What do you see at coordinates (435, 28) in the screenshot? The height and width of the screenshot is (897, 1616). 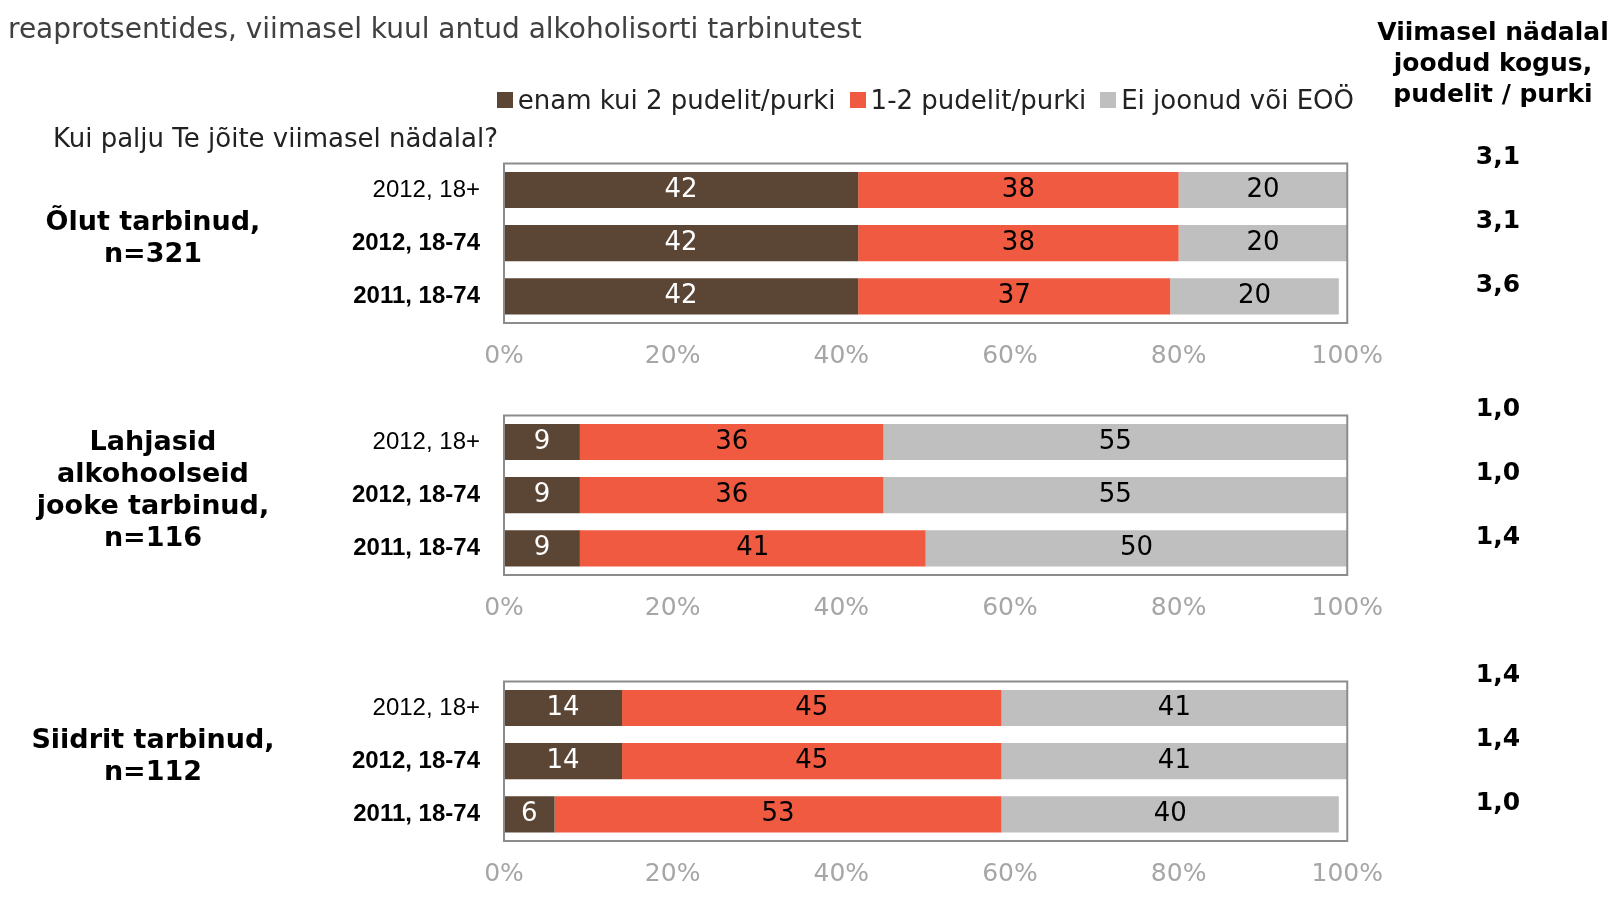 I see `chart-subtitle: reaprotsentides, viimasel kuul antud alkoholisorti tarbinutest` at bounding box center [435, 28].